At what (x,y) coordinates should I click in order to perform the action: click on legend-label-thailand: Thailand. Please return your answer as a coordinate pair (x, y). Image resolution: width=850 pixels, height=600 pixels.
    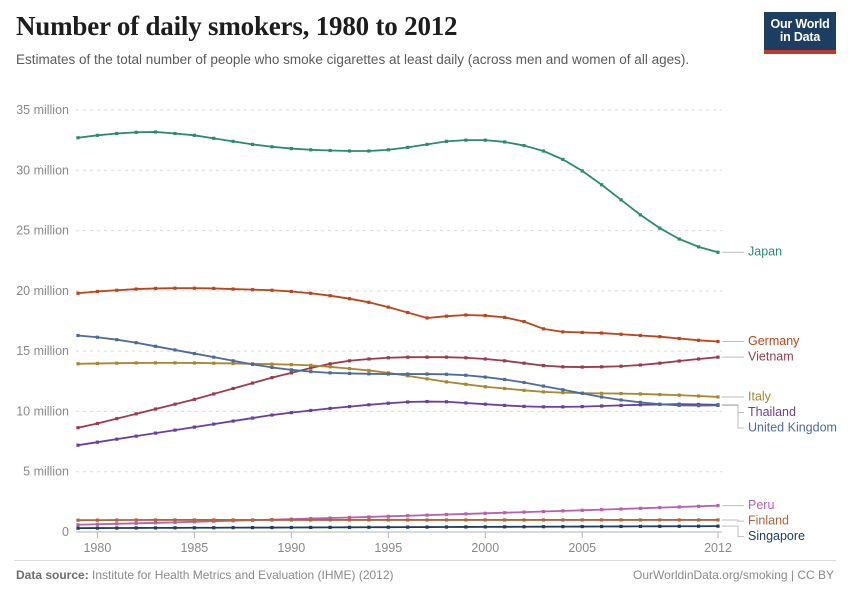
    Looking at the image, I should click on (772, 412).